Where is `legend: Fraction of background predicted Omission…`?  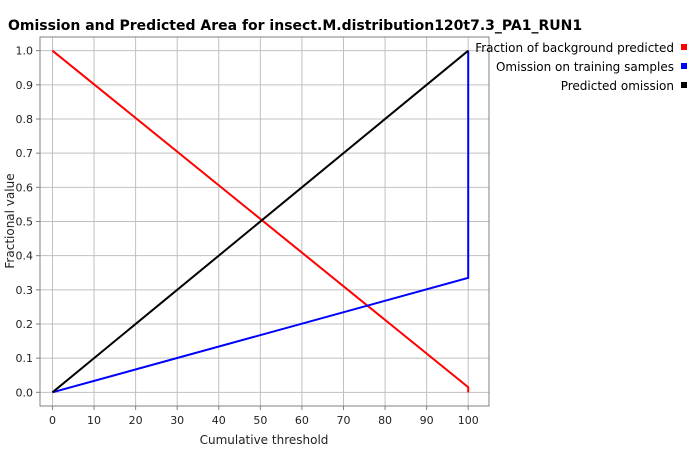 legend: Fraction of background predicted Omission… is located at coordinates (581, 67).